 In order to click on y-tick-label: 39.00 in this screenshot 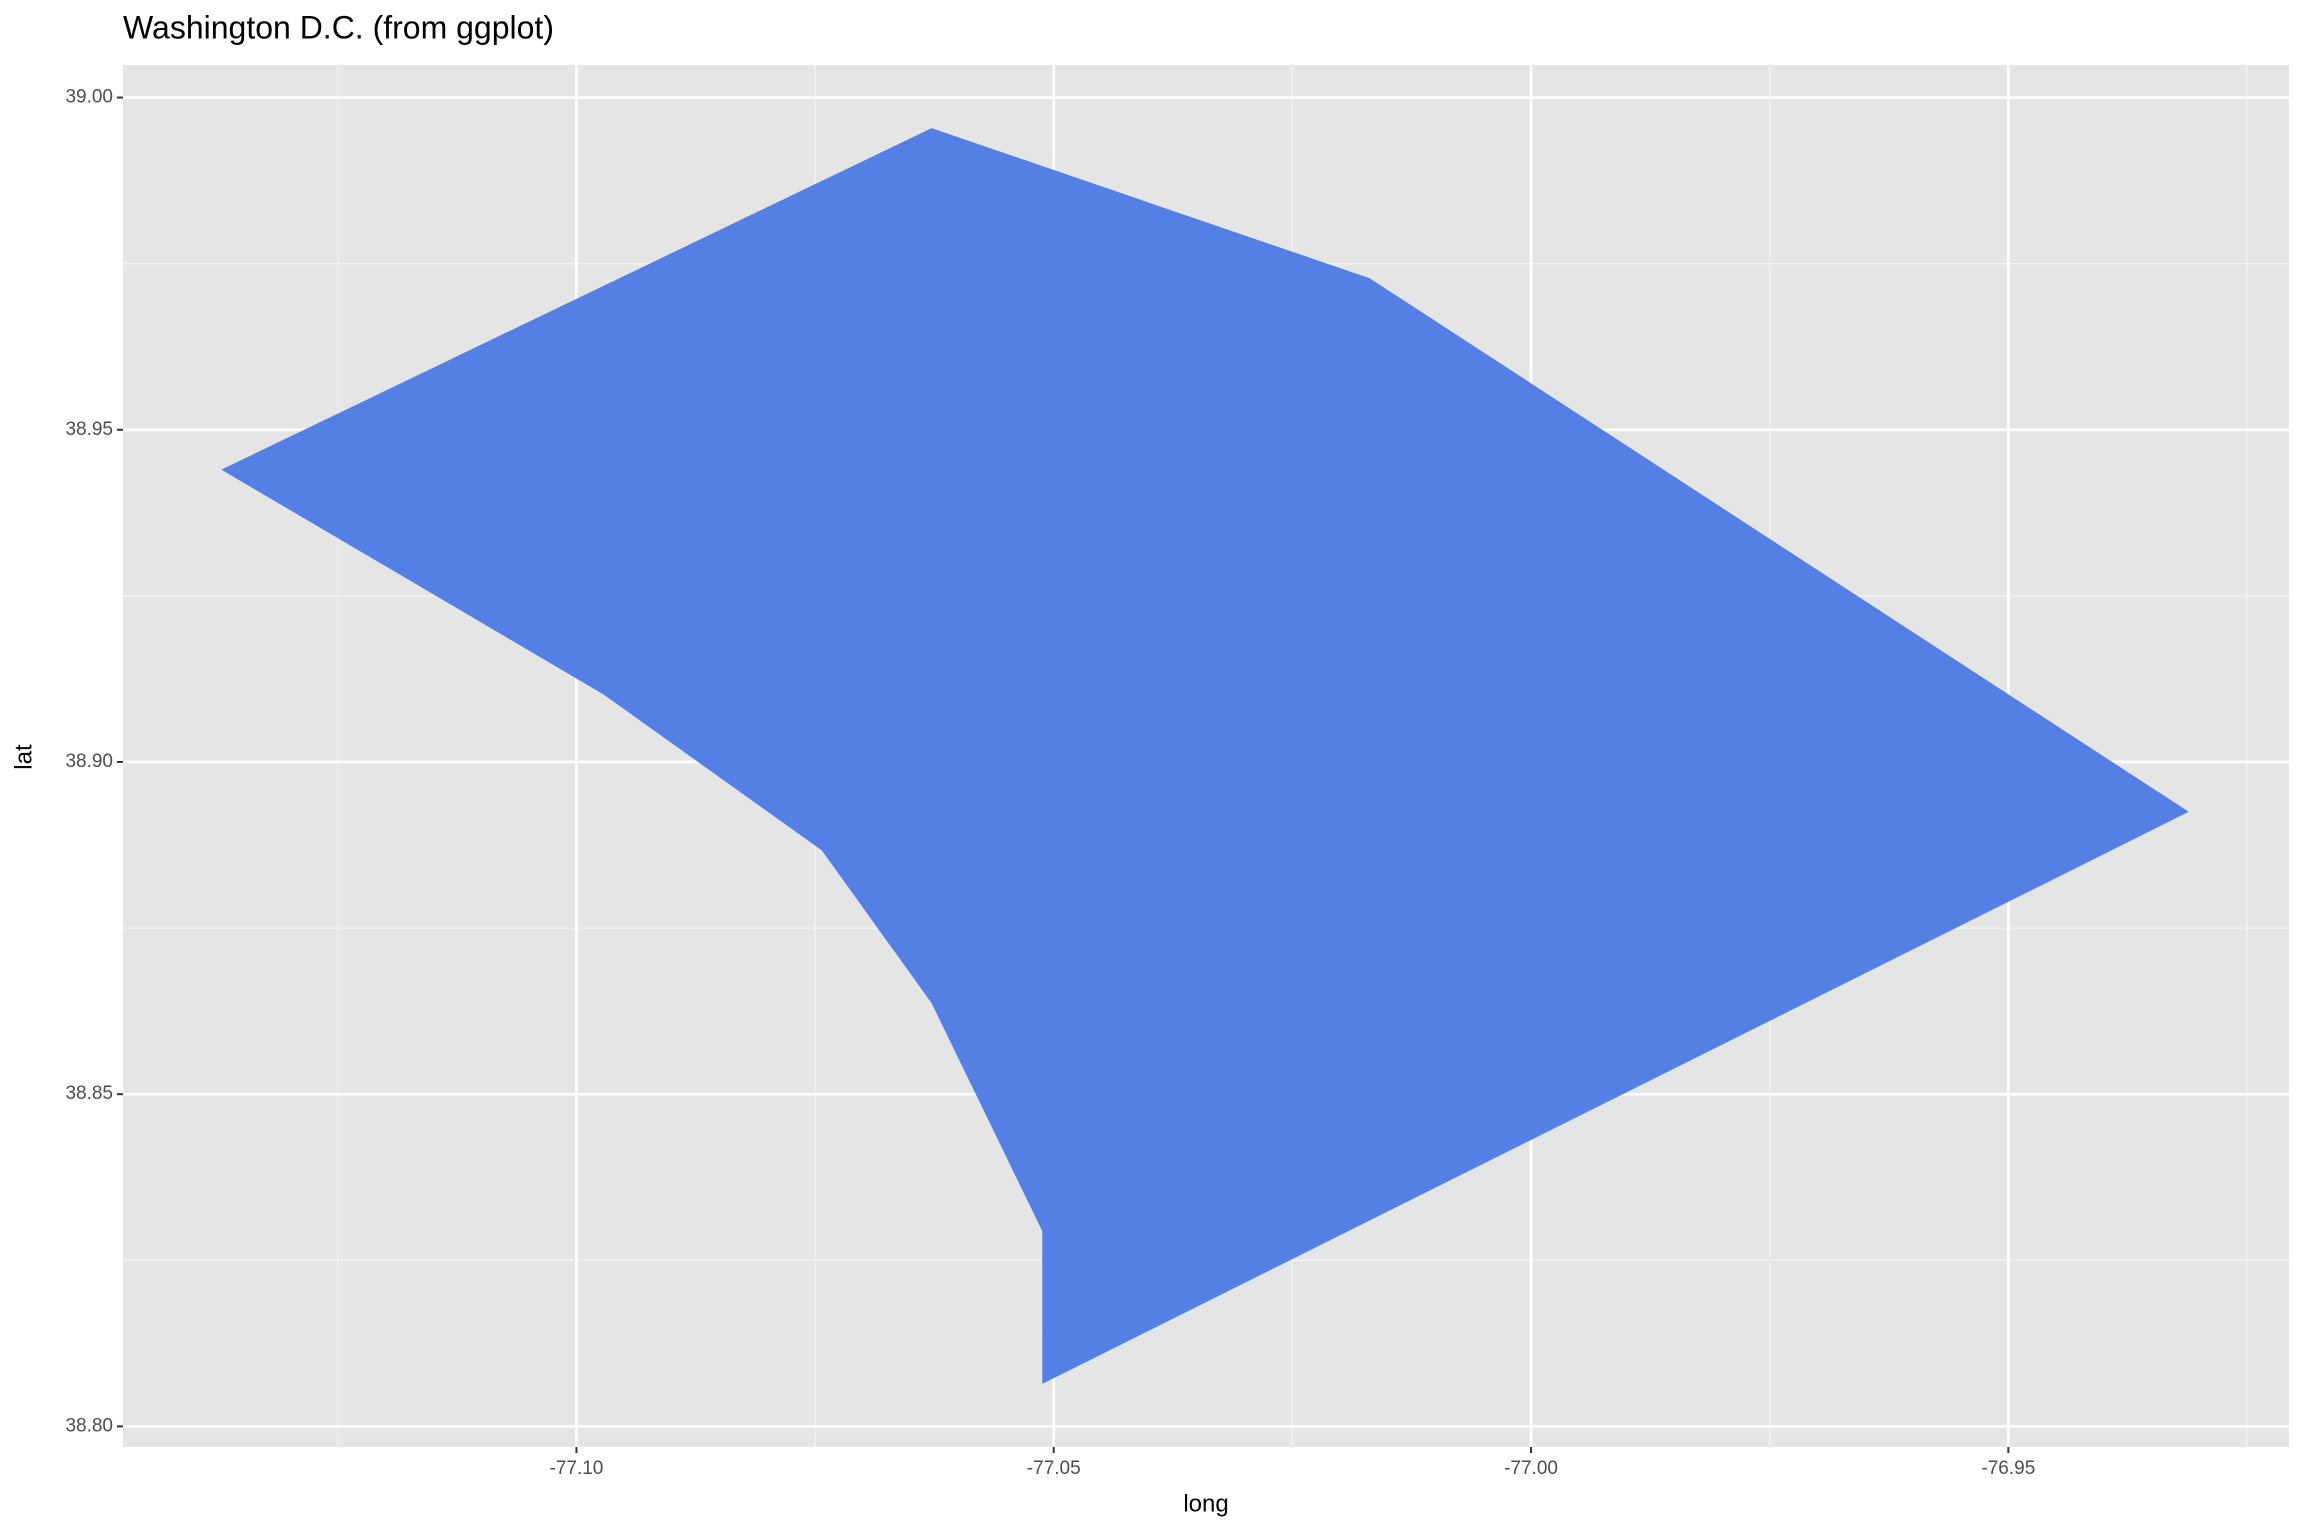, I will do `click(89, 97)`.